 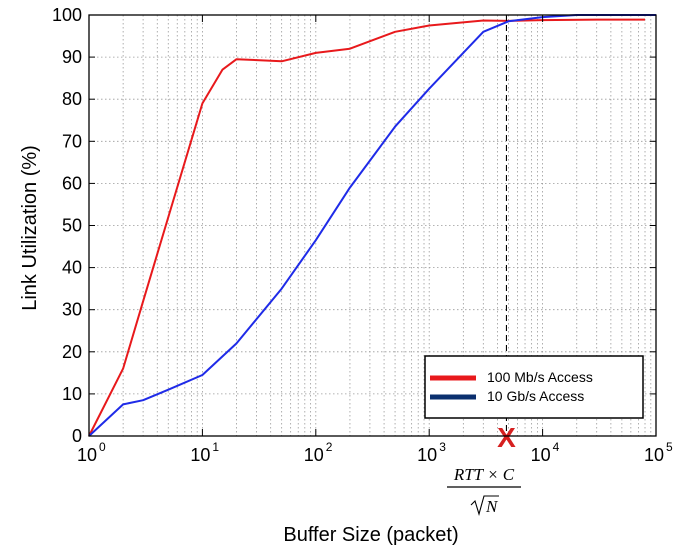 I want to click on y-tick-labels: 0 10 20 30 40 50 60 70 80 90 100, so click(x=67, y=225).